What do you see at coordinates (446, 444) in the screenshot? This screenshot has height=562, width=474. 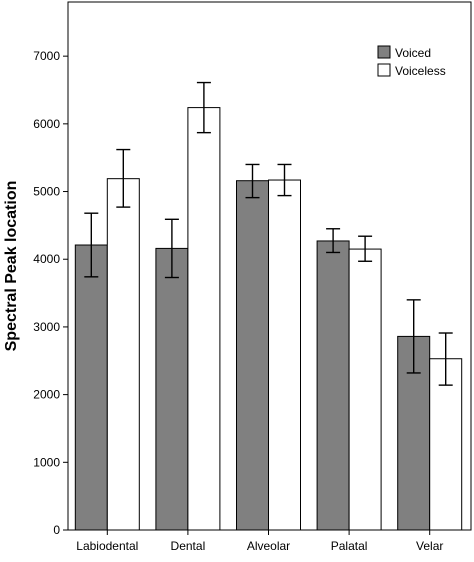 I see `bar-voiceless-velar` at bounding box center [446, 444].